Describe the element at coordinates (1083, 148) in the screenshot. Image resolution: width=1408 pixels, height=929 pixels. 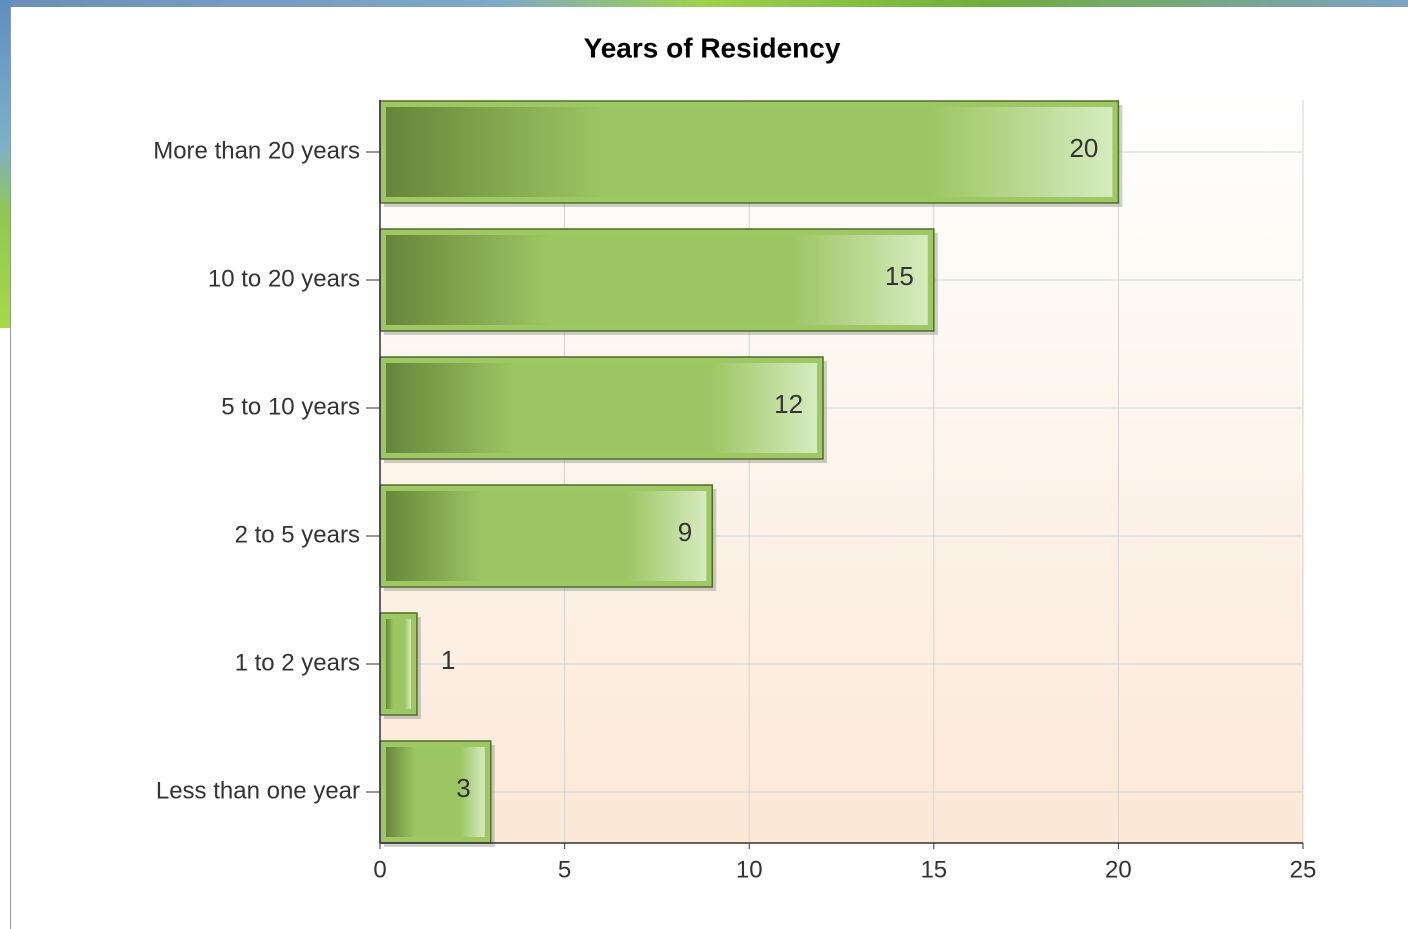
I see `data-label: 20` at that location.